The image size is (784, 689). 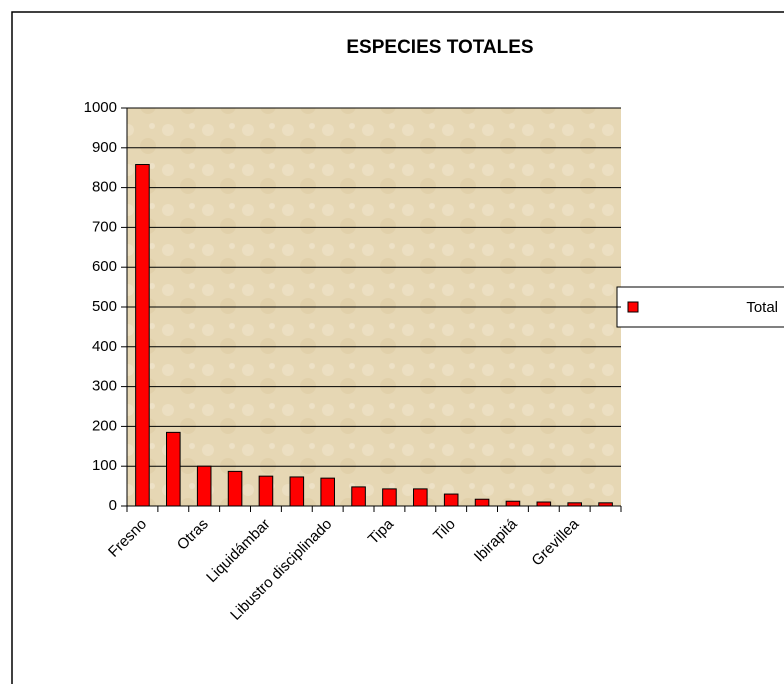 What do you see at coordinates (700, 307) in the screenshot?
I see `legend` at bounding box center [700, 307].